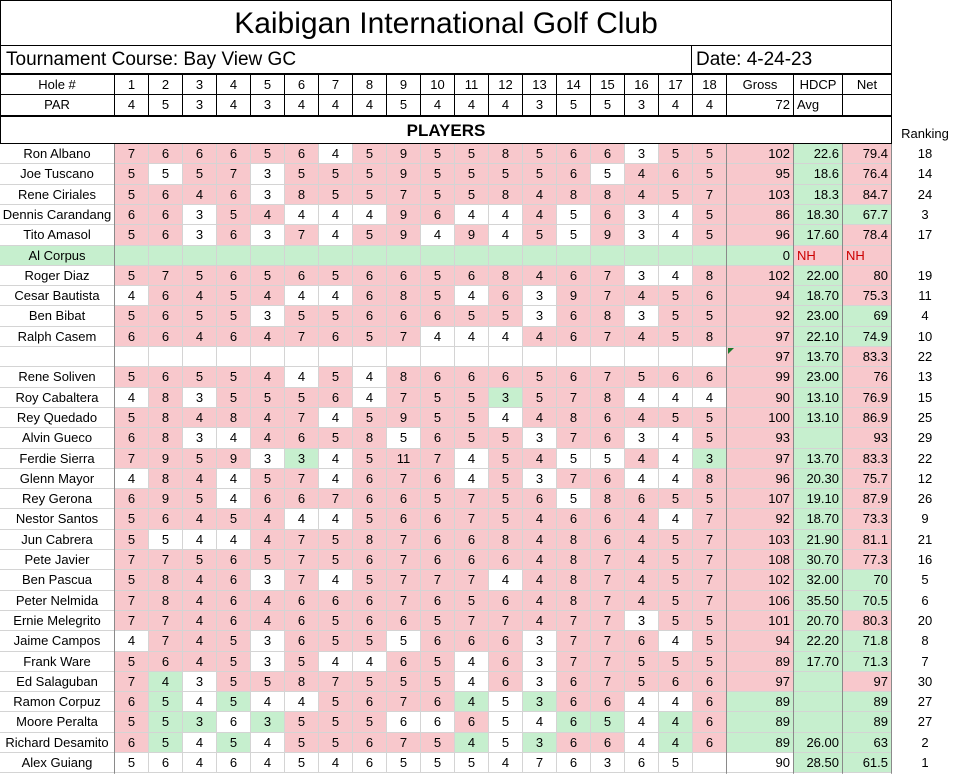  What do you see at coordinates (574, 85) in the screenshot?
I see `hole-number-cell: 14` at bounding box center [574, 85].